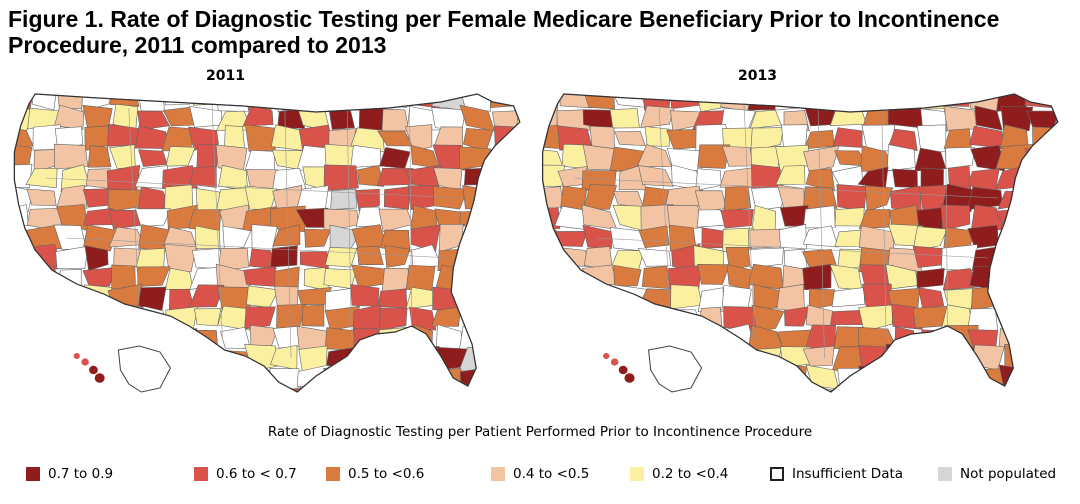 Image resolution: width=1080 pixels, height=504 pixels. Describe the element at coordinates (836, 474) in the screenshot. I see `legend-item: Insufficient Data` at that location.